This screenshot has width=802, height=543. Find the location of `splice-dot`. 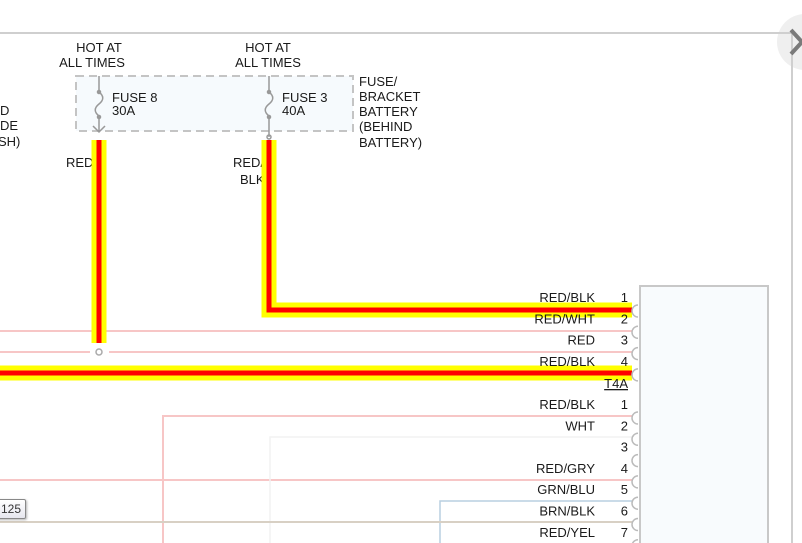

splice-dot is located at coordinates (99, 352).